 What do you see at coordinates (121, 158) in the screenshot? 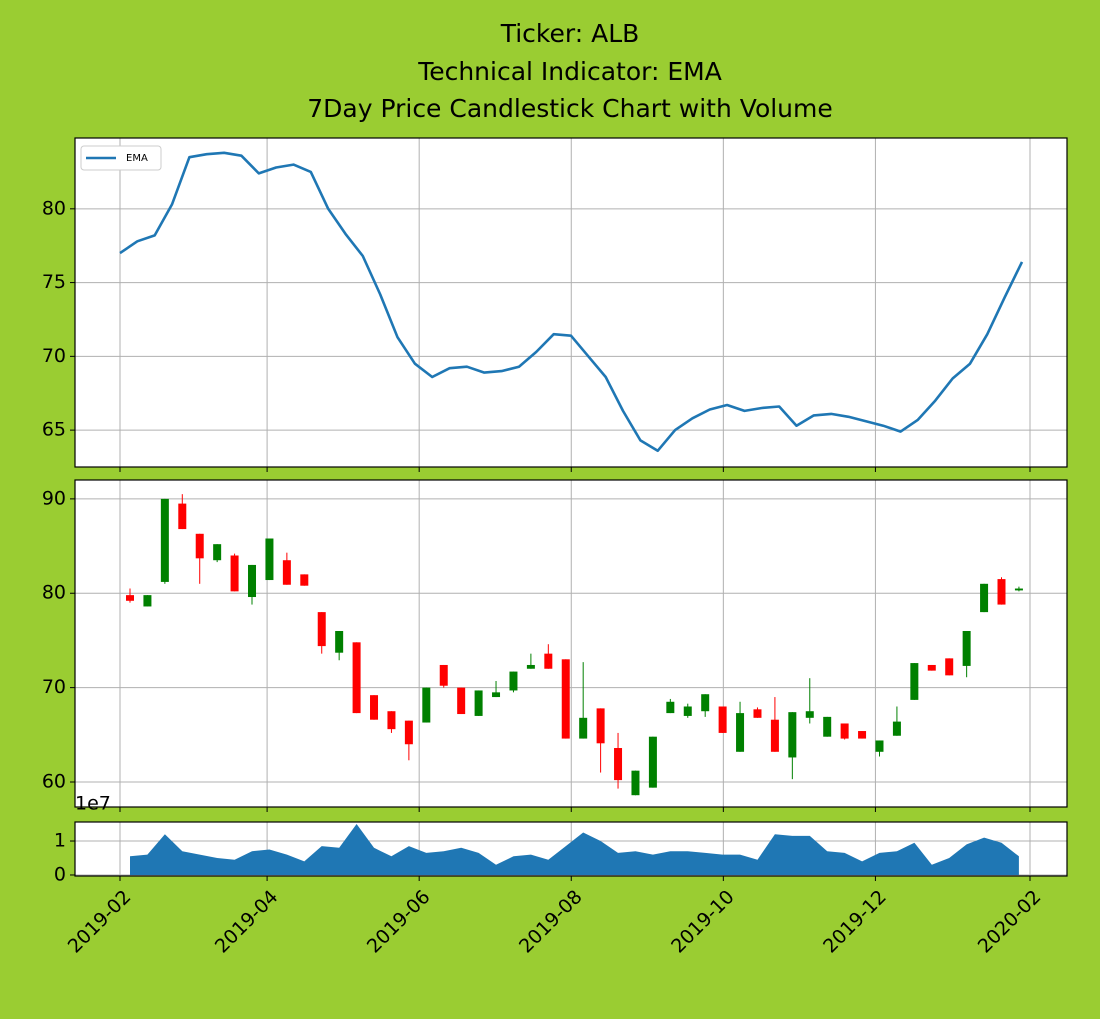
I see `legend-box` at bounding box center [121, 158].